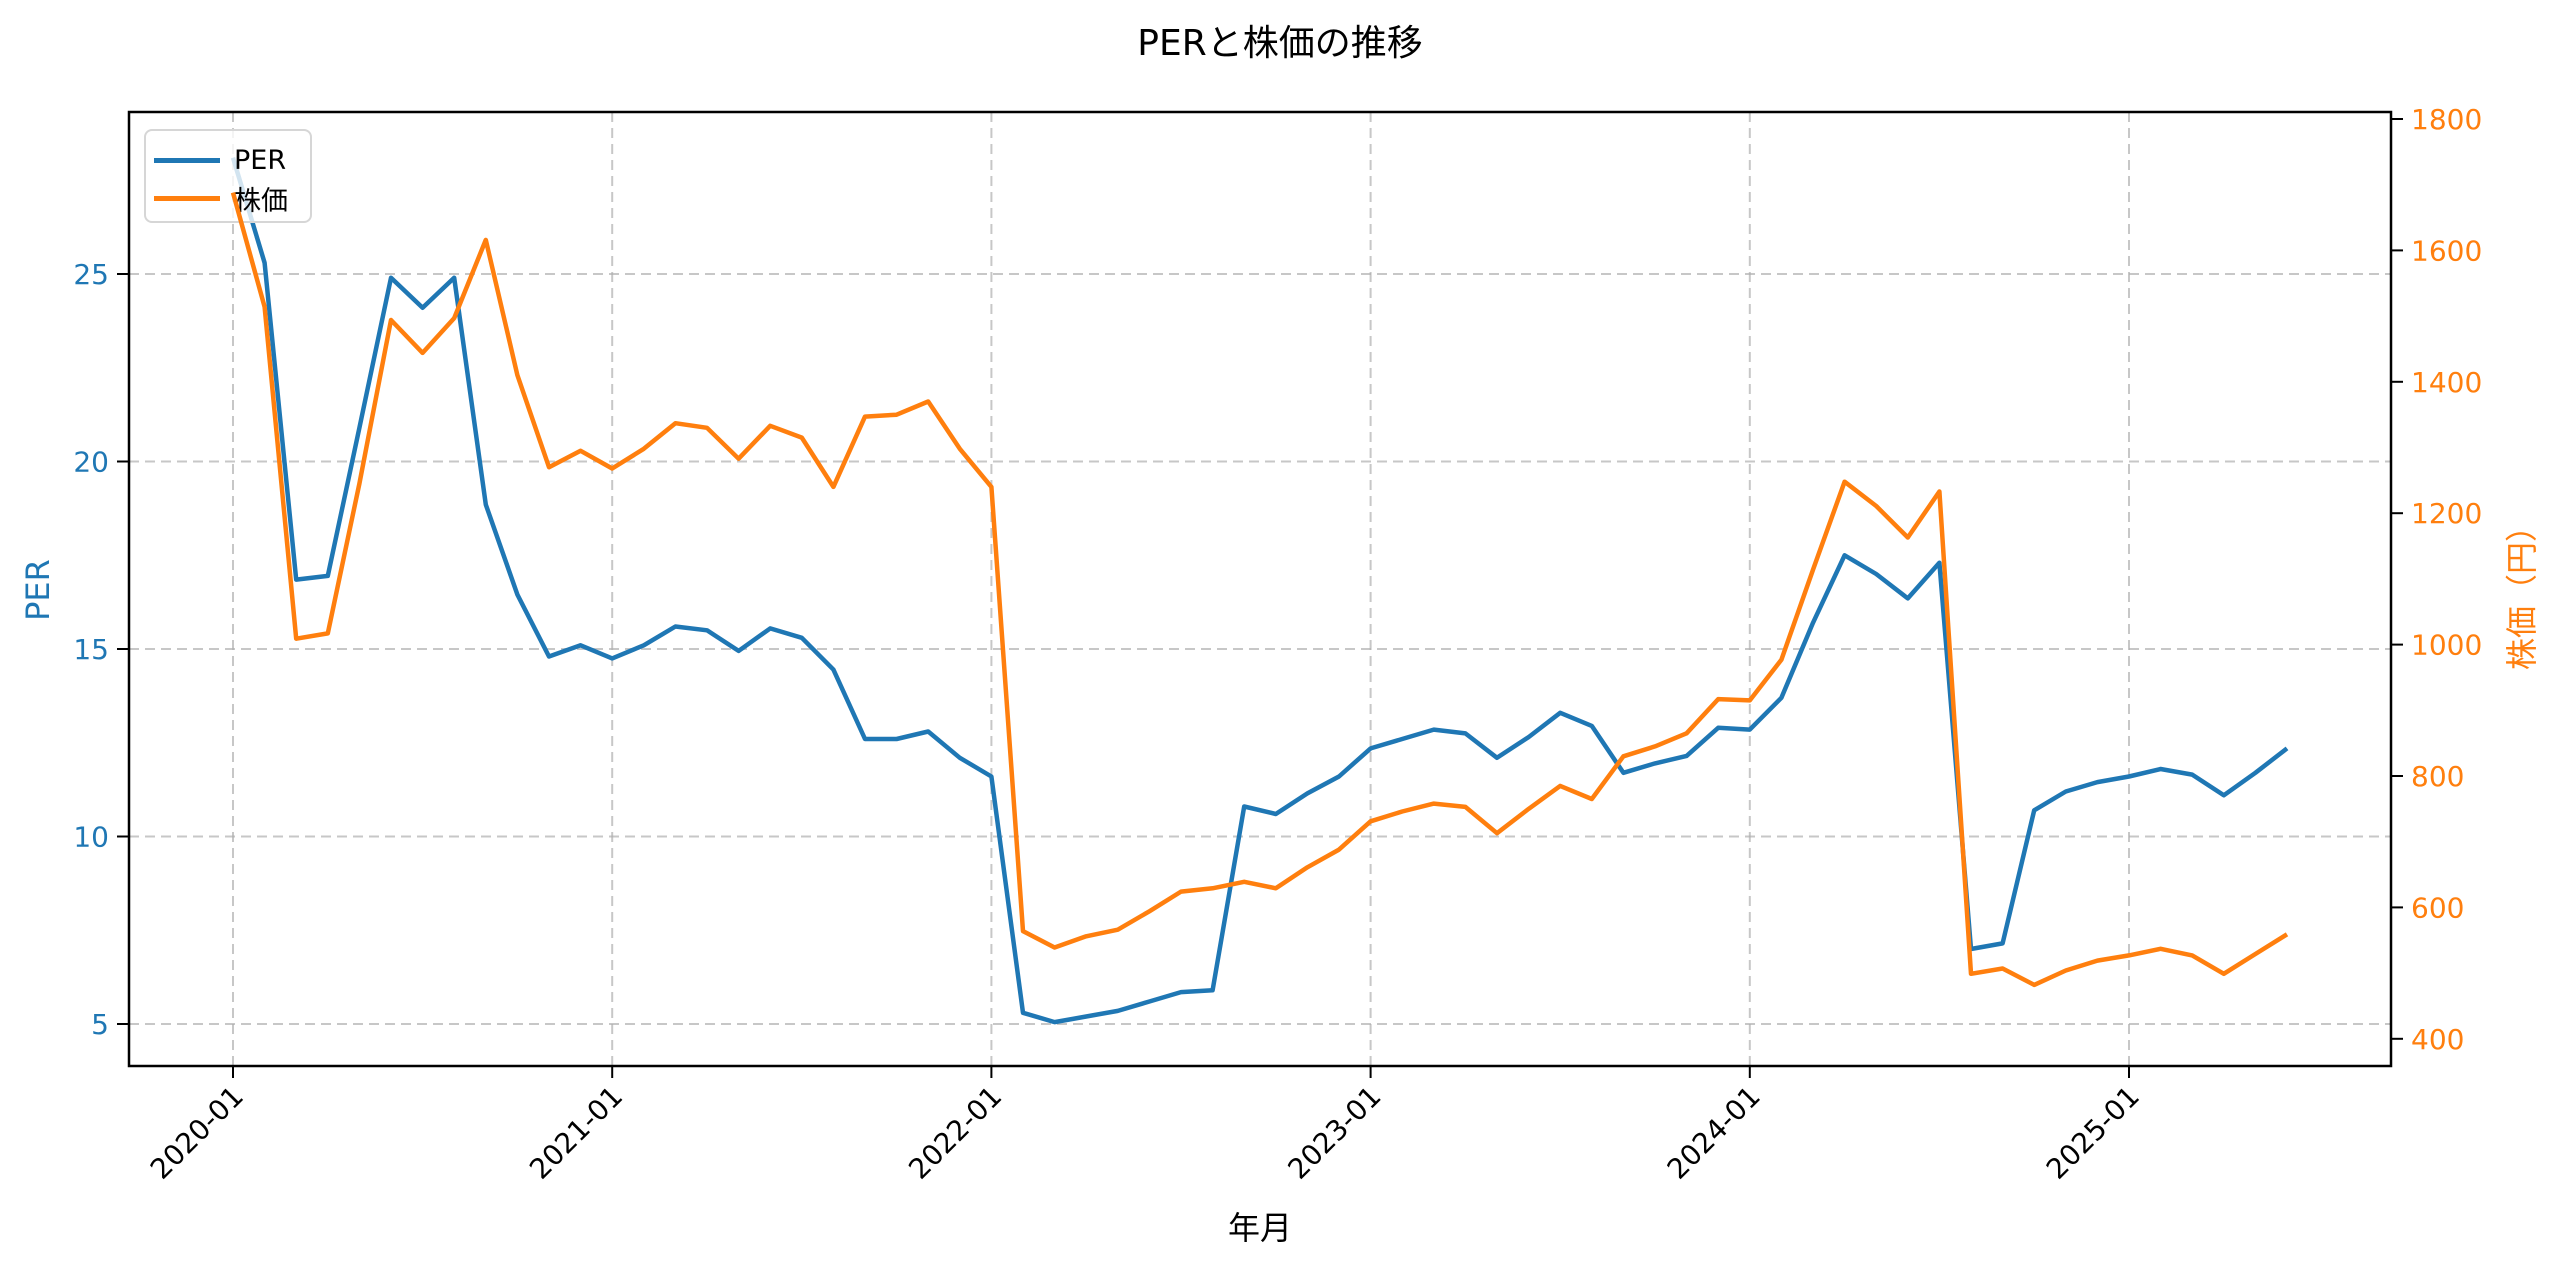 This screenshot has height=1269, width=2560. I want to click on left-y-tick-label: 20, so click(91, 462).